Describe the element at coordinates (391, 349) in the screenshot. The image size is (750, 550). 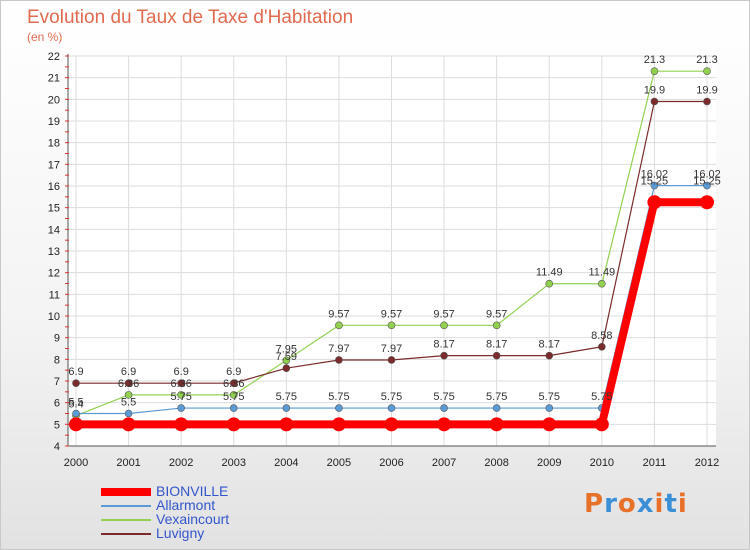
I see `data-label-luvigny: 7.97` at that location.